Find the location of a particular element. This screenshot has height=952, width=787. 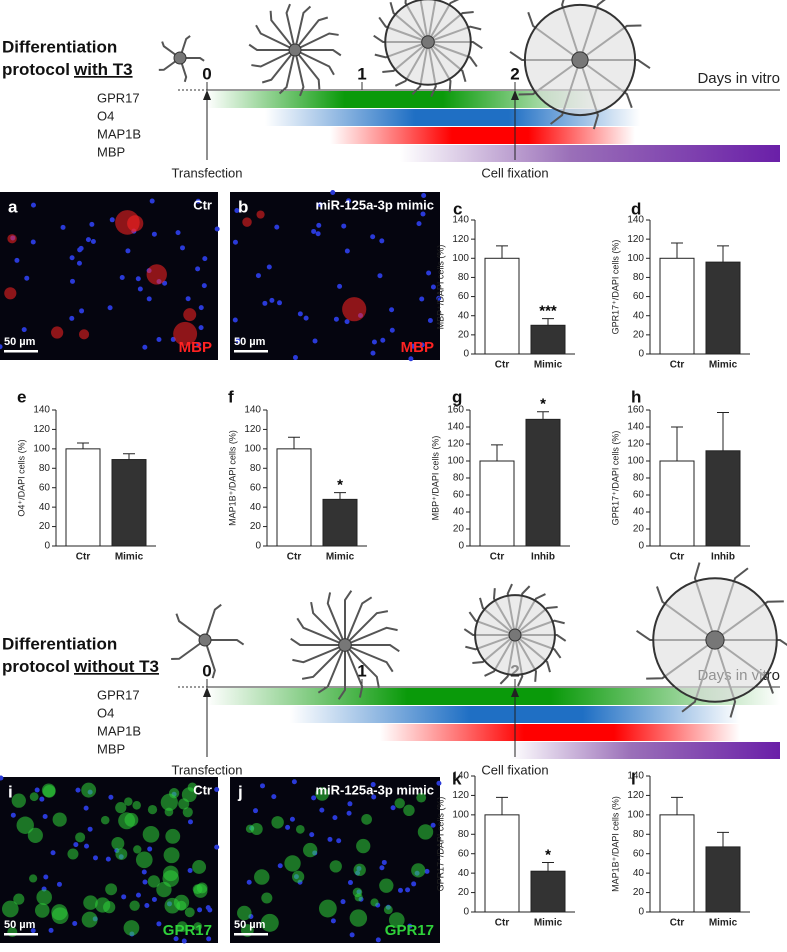

y-axis-label: MBP⁺/DAPI cells (%) is located at coordinates (440, 287).